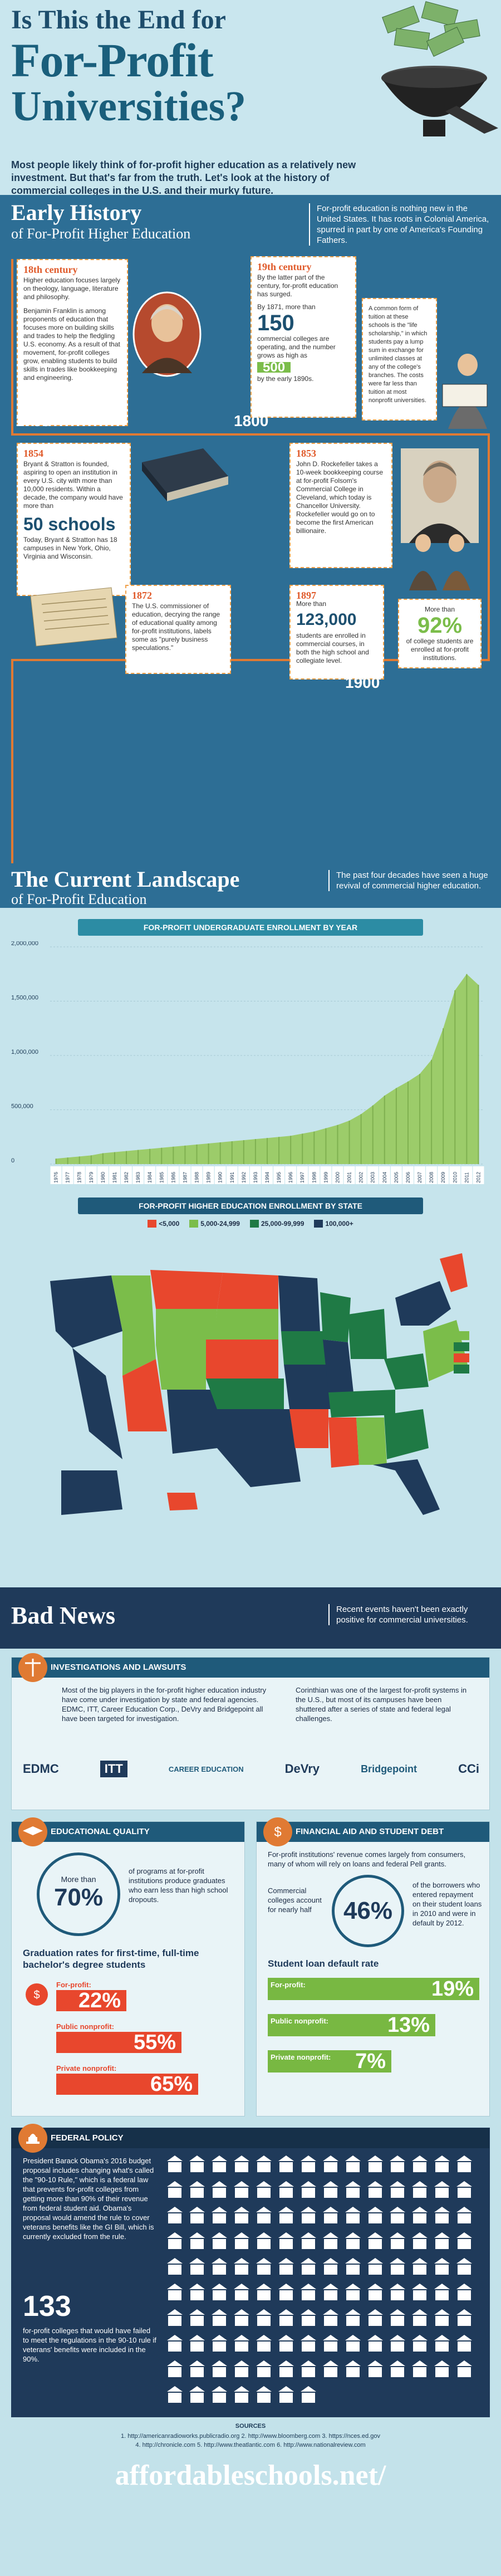 This screenshot has width=501, height=2576. What do you see at coordinates (314, 1177) in the screenshot?
I see `x-tick-label: 1998` at bounding box center [314, 1177].